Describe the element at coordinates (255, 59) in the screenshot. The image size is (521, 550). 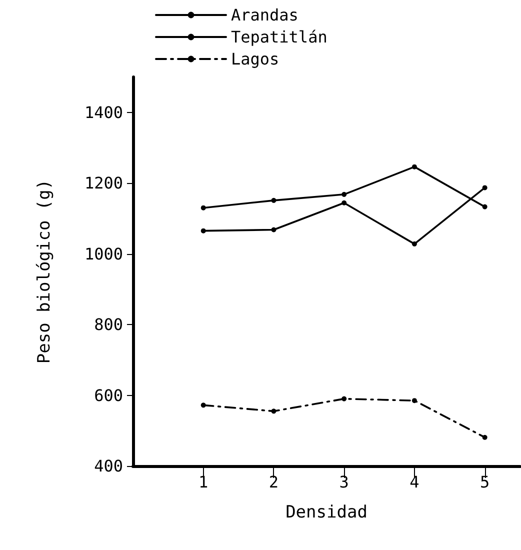
I see `legend-label: Lagos` at that location.